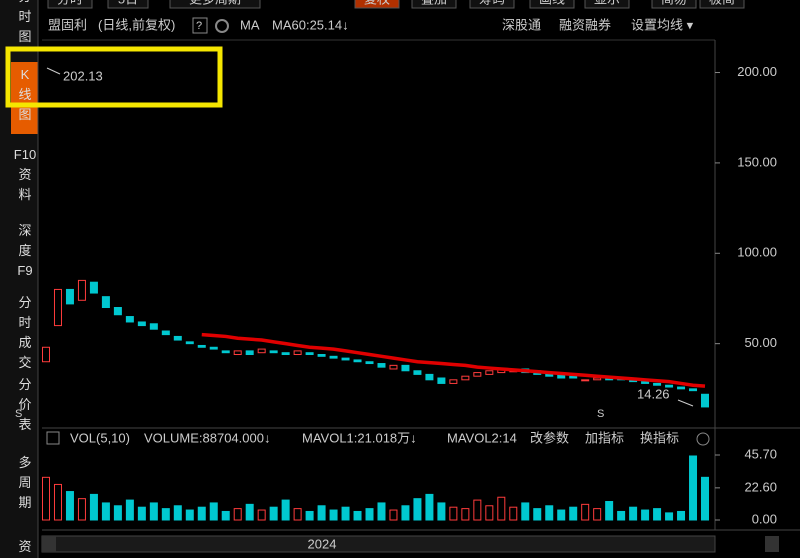 This screenshot has height=558, width=800. What do you see at coordinates (521, 24) in the screenshot?
I see `link: 深股通` at bounding box center [521, 24].